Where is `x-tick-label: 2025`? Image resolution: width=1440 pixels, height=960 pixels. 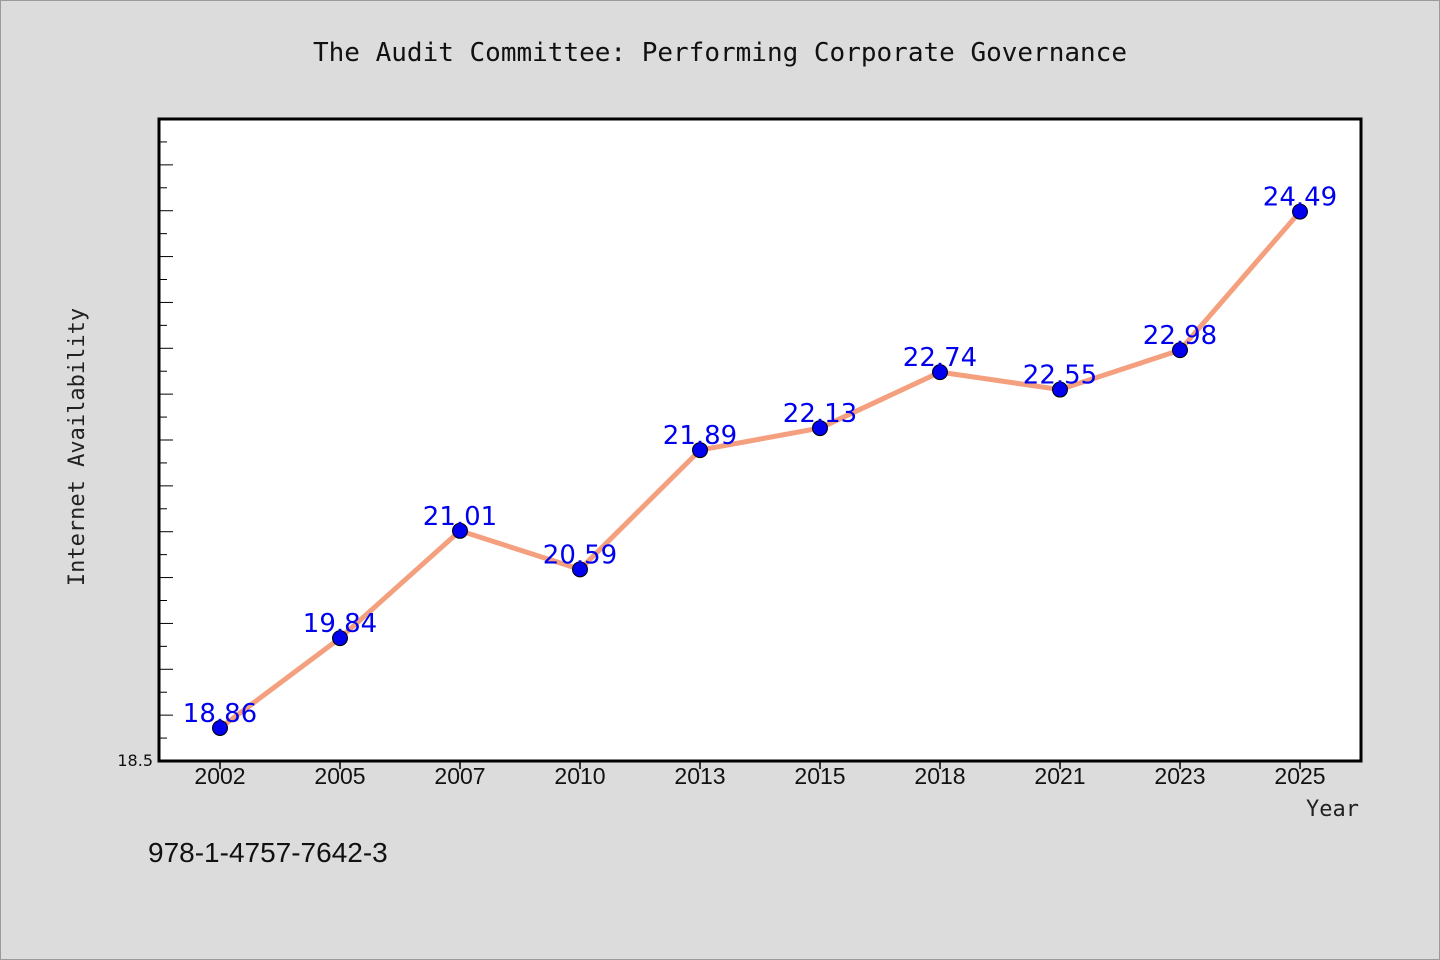
x-tick-label: 2025 is located at coordinates (1299, 776).